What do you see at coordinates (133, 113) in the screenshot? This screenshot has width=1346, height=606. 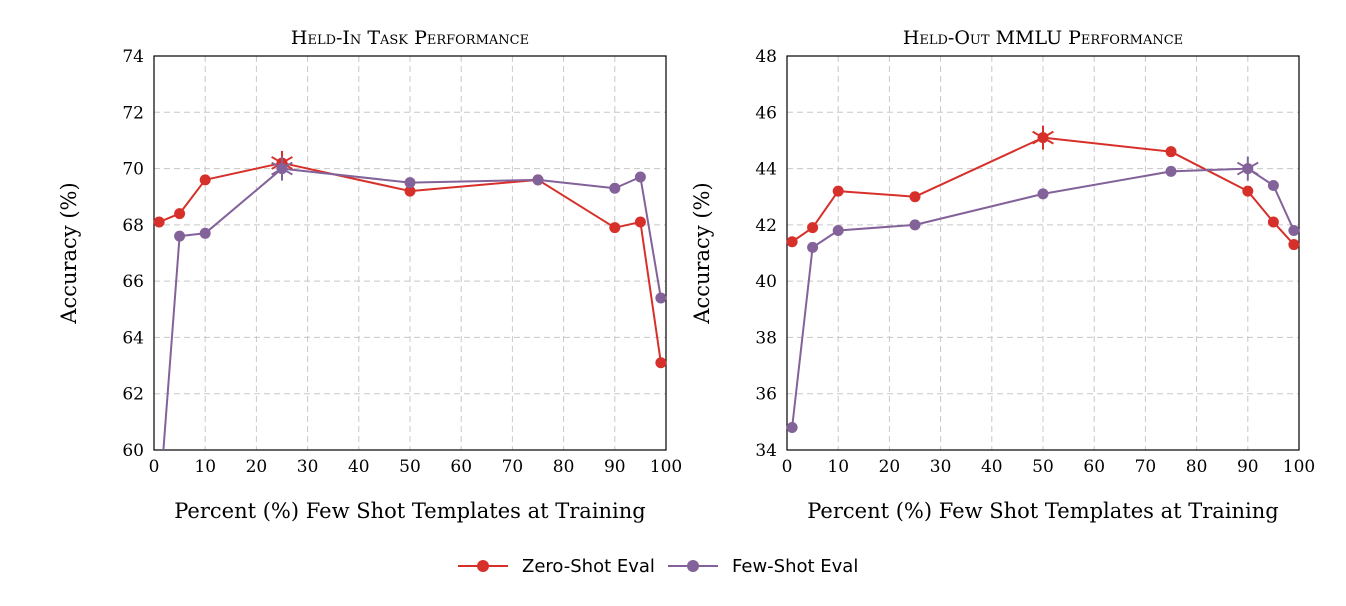 I see `y-tick-label: 72` at bounding box center [133, 113].